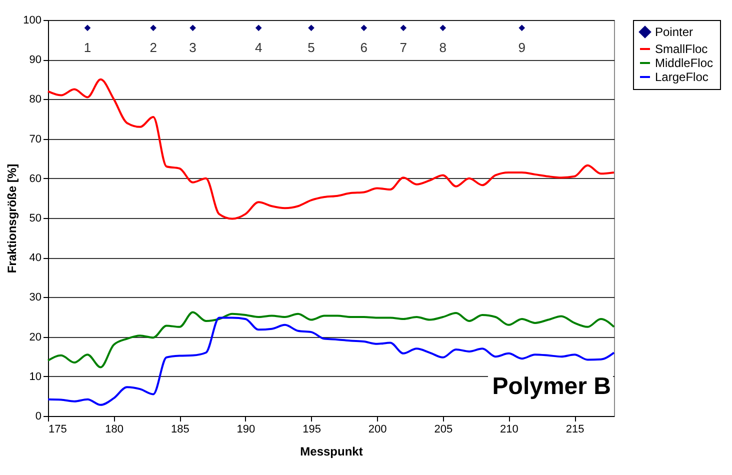  What do you see at coordinates (35, 258) in the screenshot?
I see `y-tick-label: 40` at bounding box center [35, 258].